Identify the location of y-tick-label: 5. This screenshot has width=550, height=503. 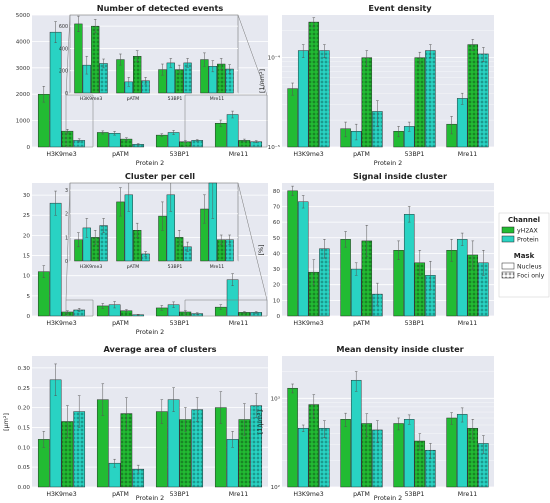
(28, 297).